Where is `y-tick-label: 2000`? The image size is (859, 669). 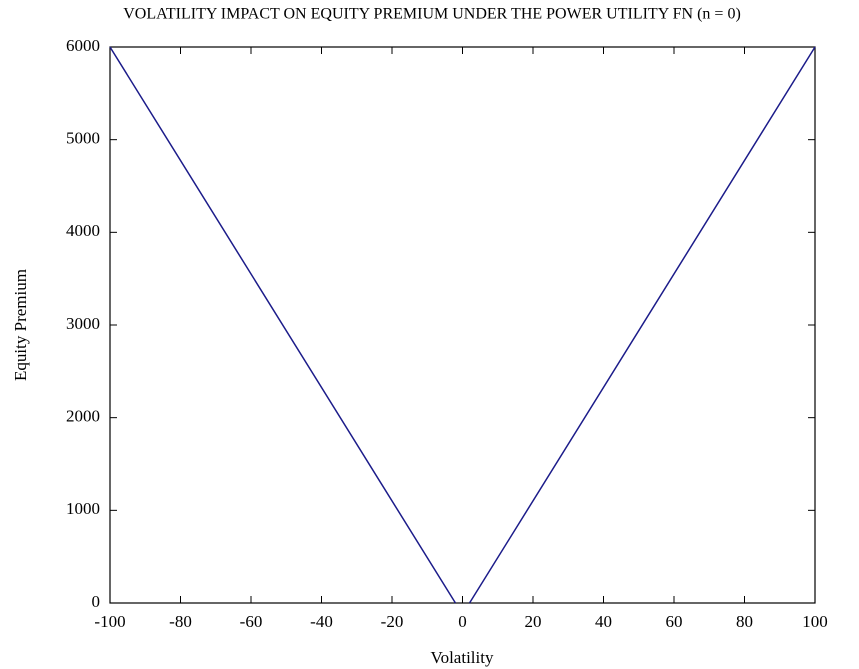
y-tick-label: 2000 is located at coordinates (83, 416).